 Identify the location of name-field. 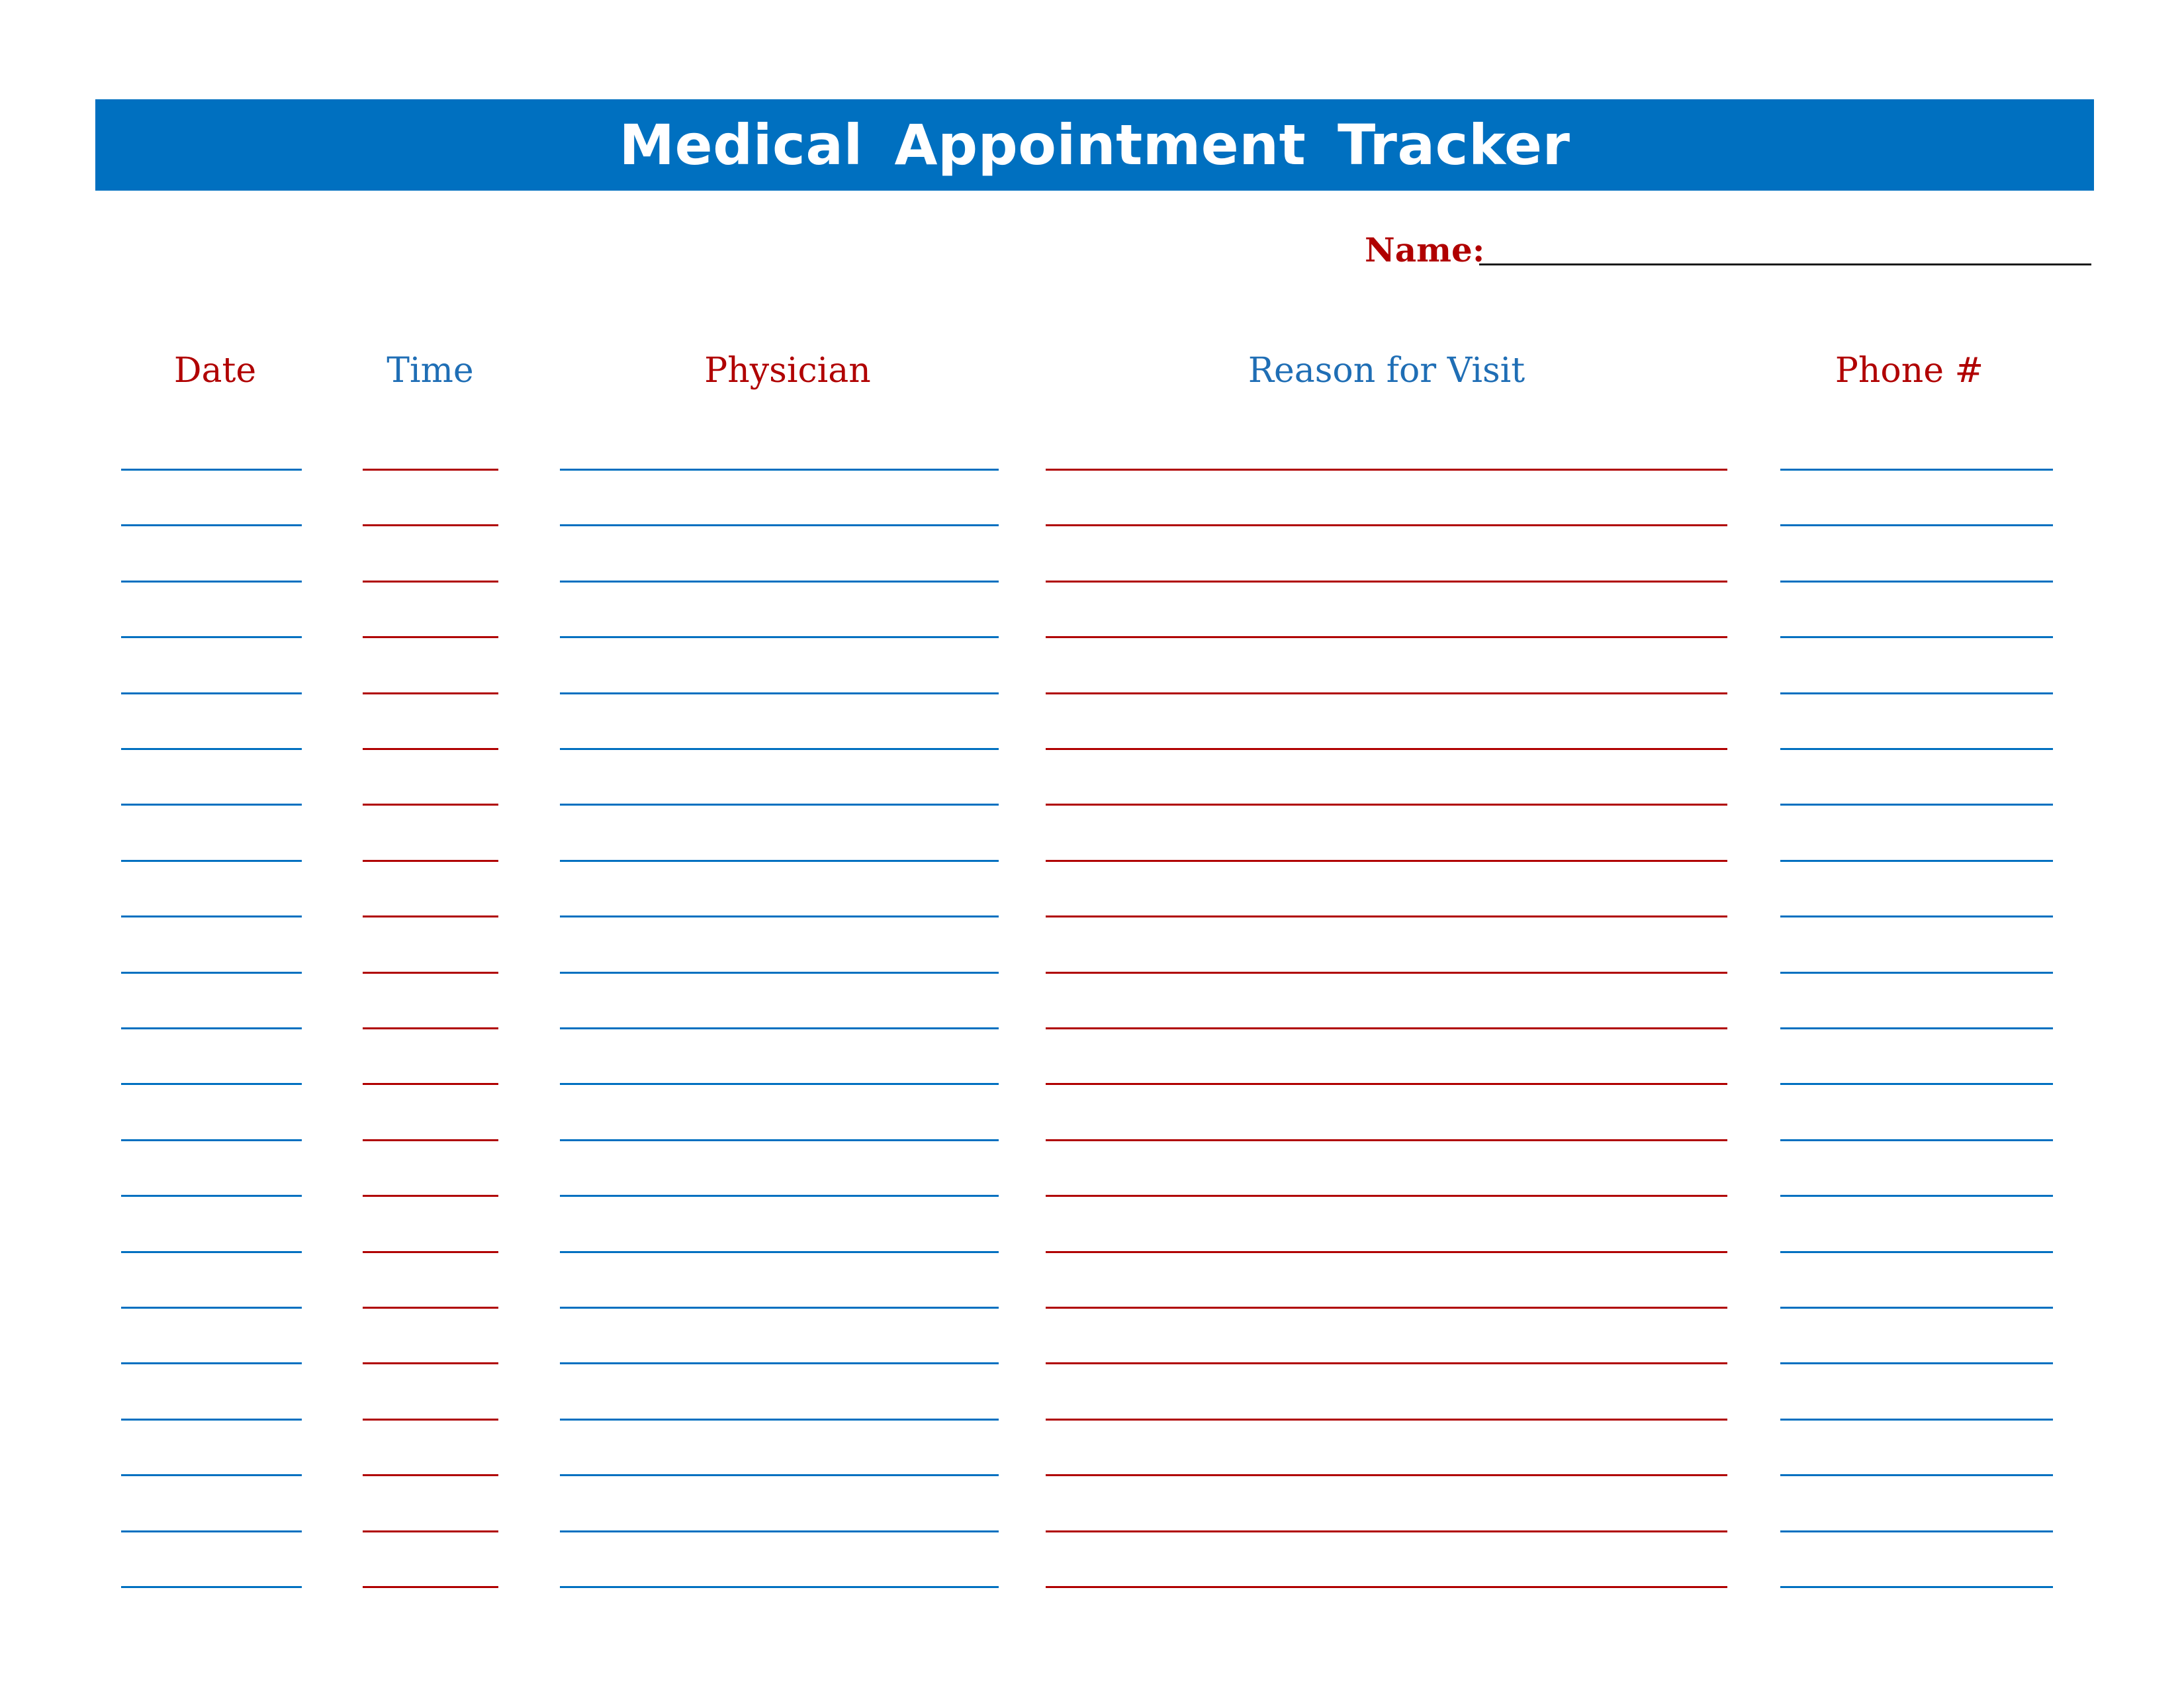
(1785, 264).